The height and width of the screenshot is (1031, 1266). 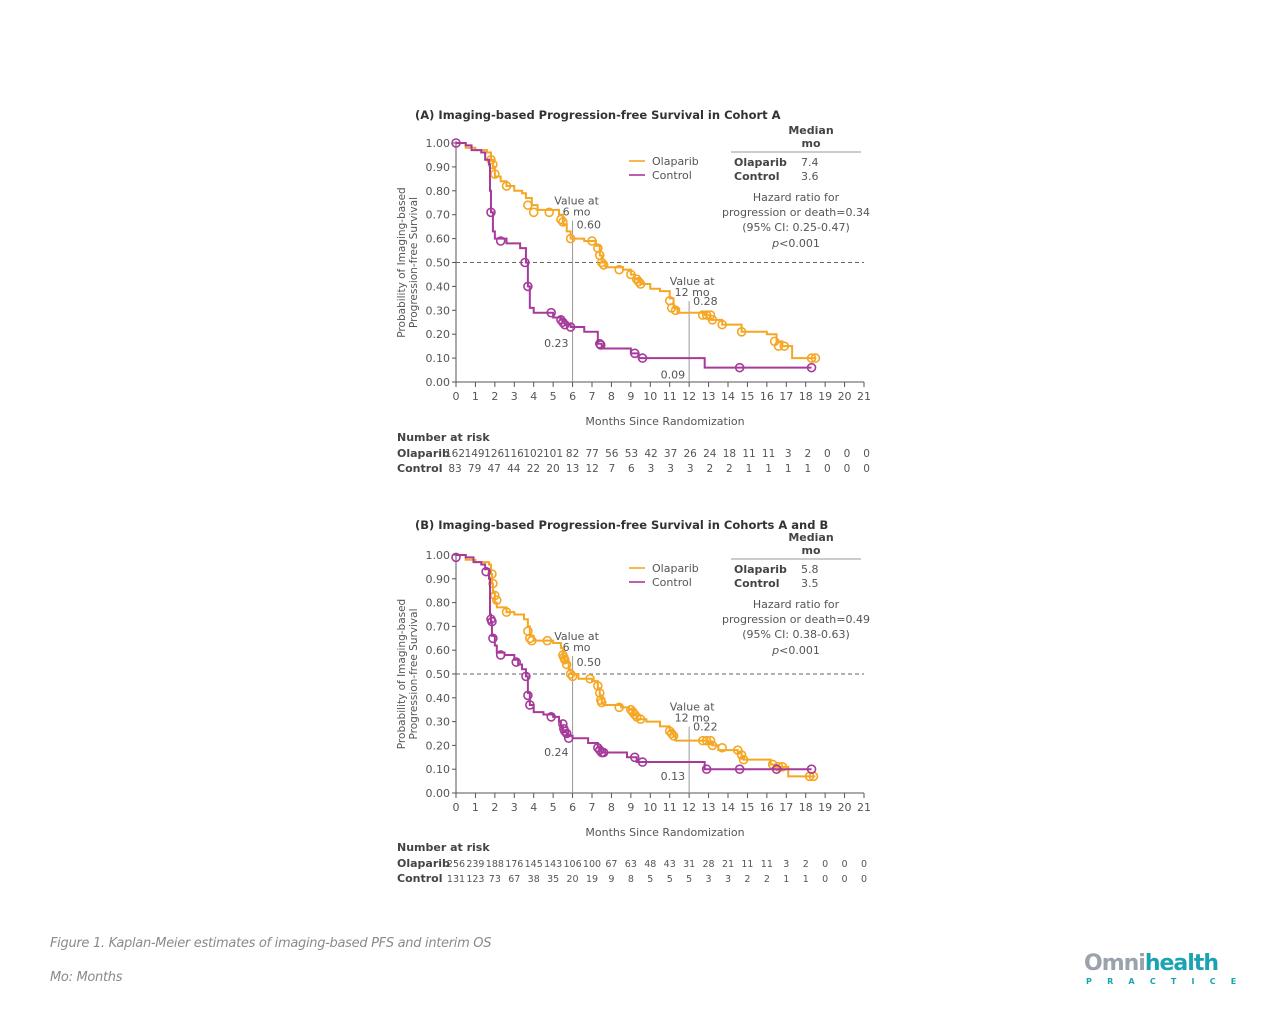 What do you see at coordinates (533, 454) in the screenshot?
I see `at-risk-value: 102` at bounding box center [533, 454].